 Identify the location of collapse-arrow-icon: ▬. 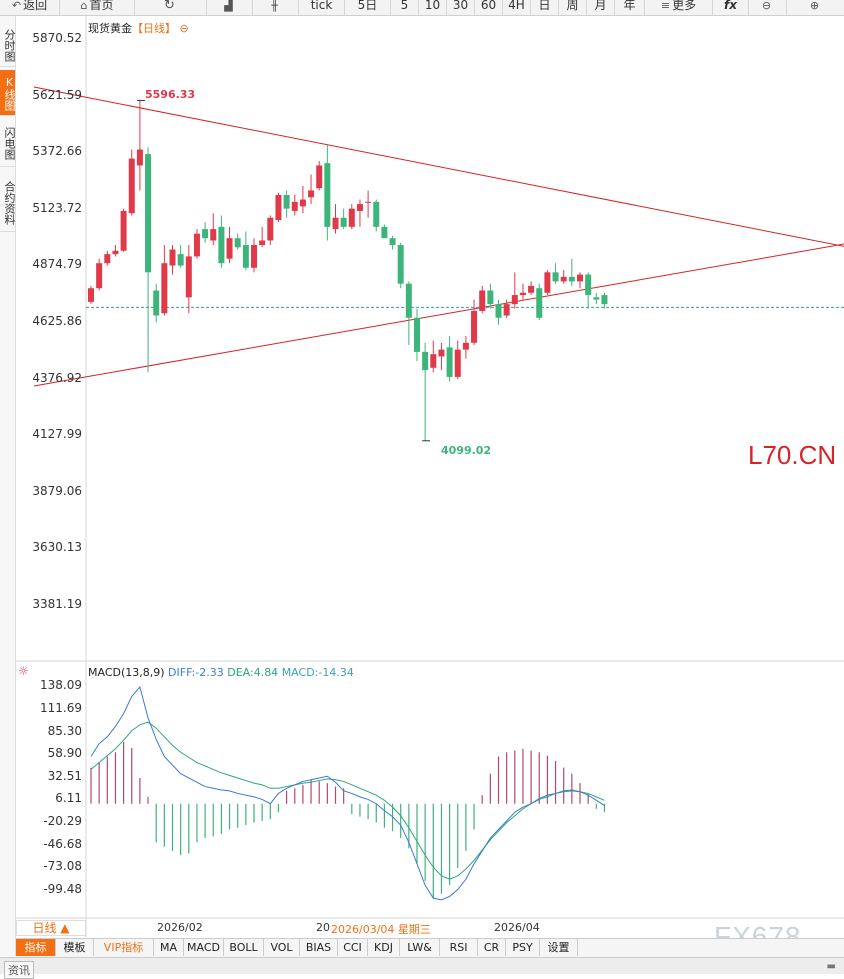
(831, 966).